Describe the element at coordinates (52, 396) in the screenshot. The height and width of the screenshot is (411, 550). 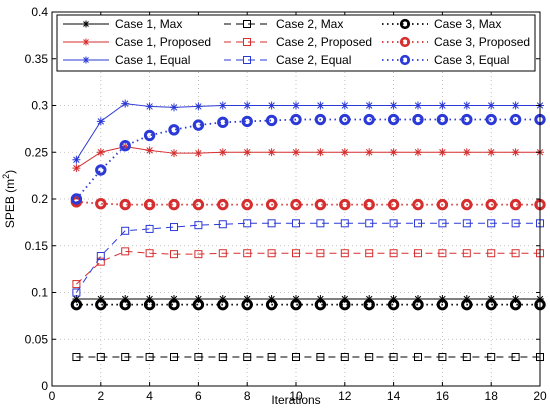
I see `x-tick-label: 0` at that location.